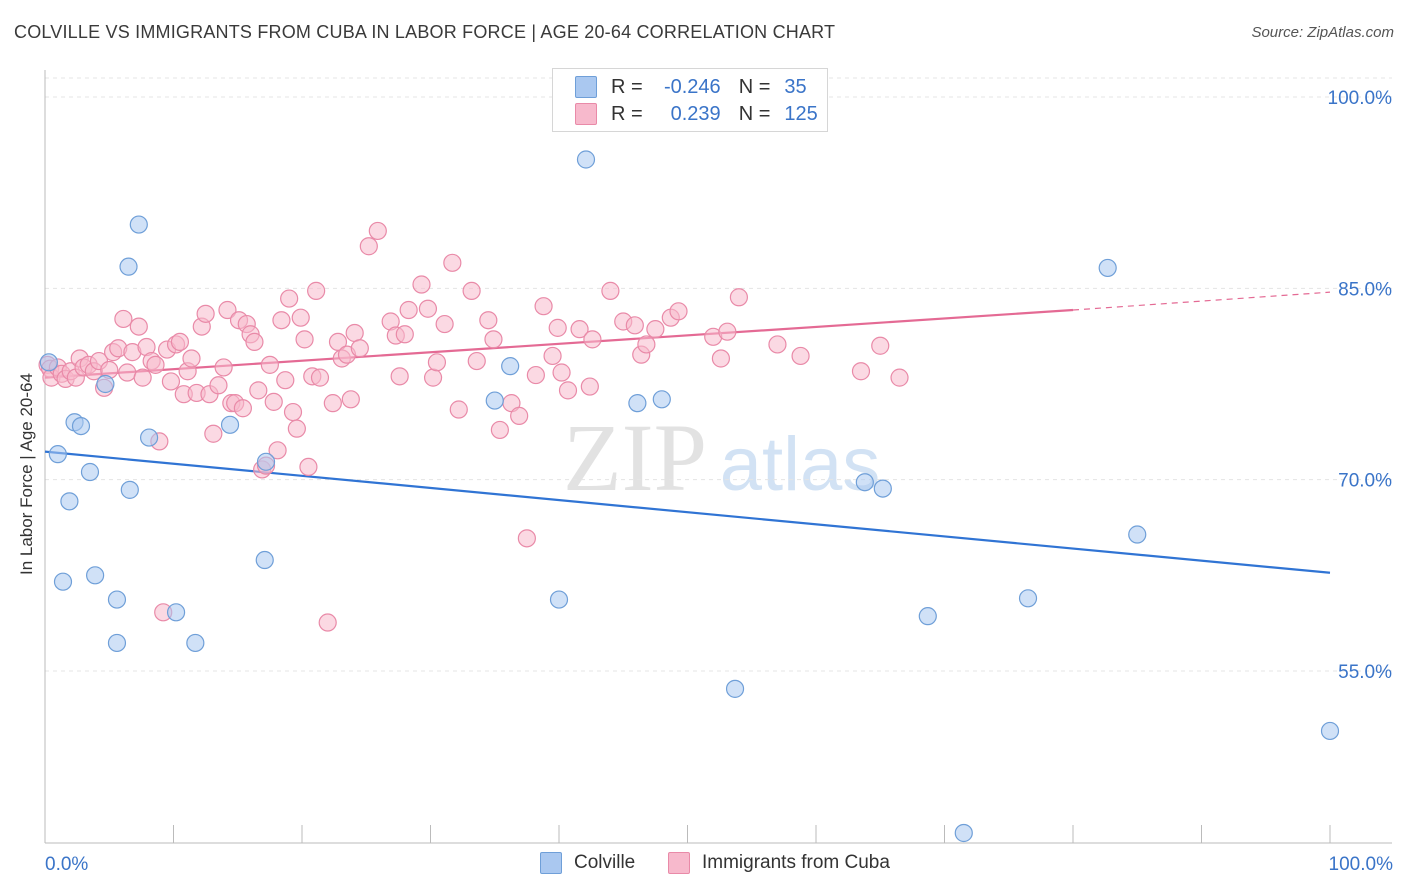 This screenshot has height=892, width=1406. What do you see at coordinates (26, 474) in the screenshot?
I see `y-axis-label: In Labor Force | Age 20-64` at bounding box center [26, 474].